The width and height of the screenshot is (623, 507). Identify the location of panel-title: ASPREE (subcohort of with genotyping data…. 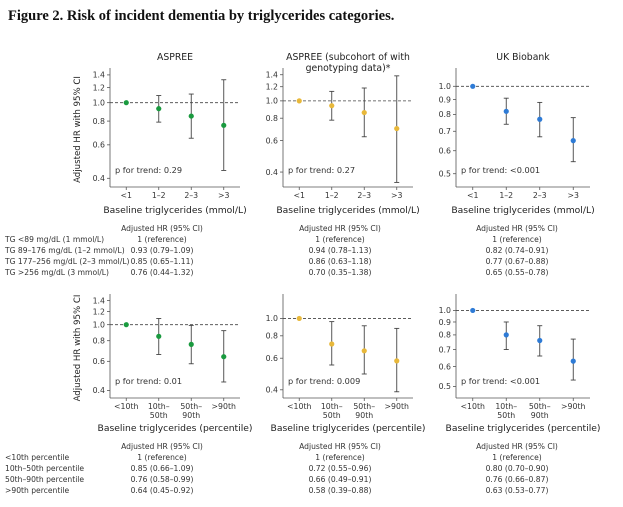
(348, 63).